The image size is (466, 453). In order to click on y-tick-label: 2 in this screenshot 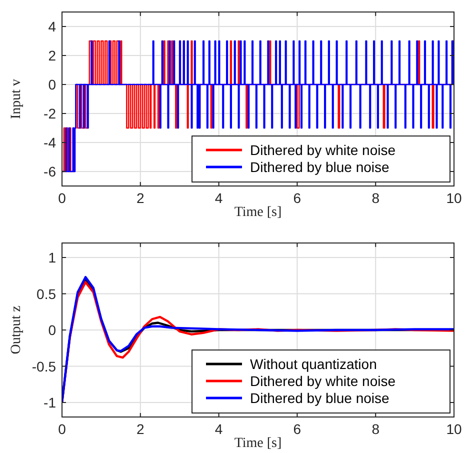, I will do `click(52, 56)`.